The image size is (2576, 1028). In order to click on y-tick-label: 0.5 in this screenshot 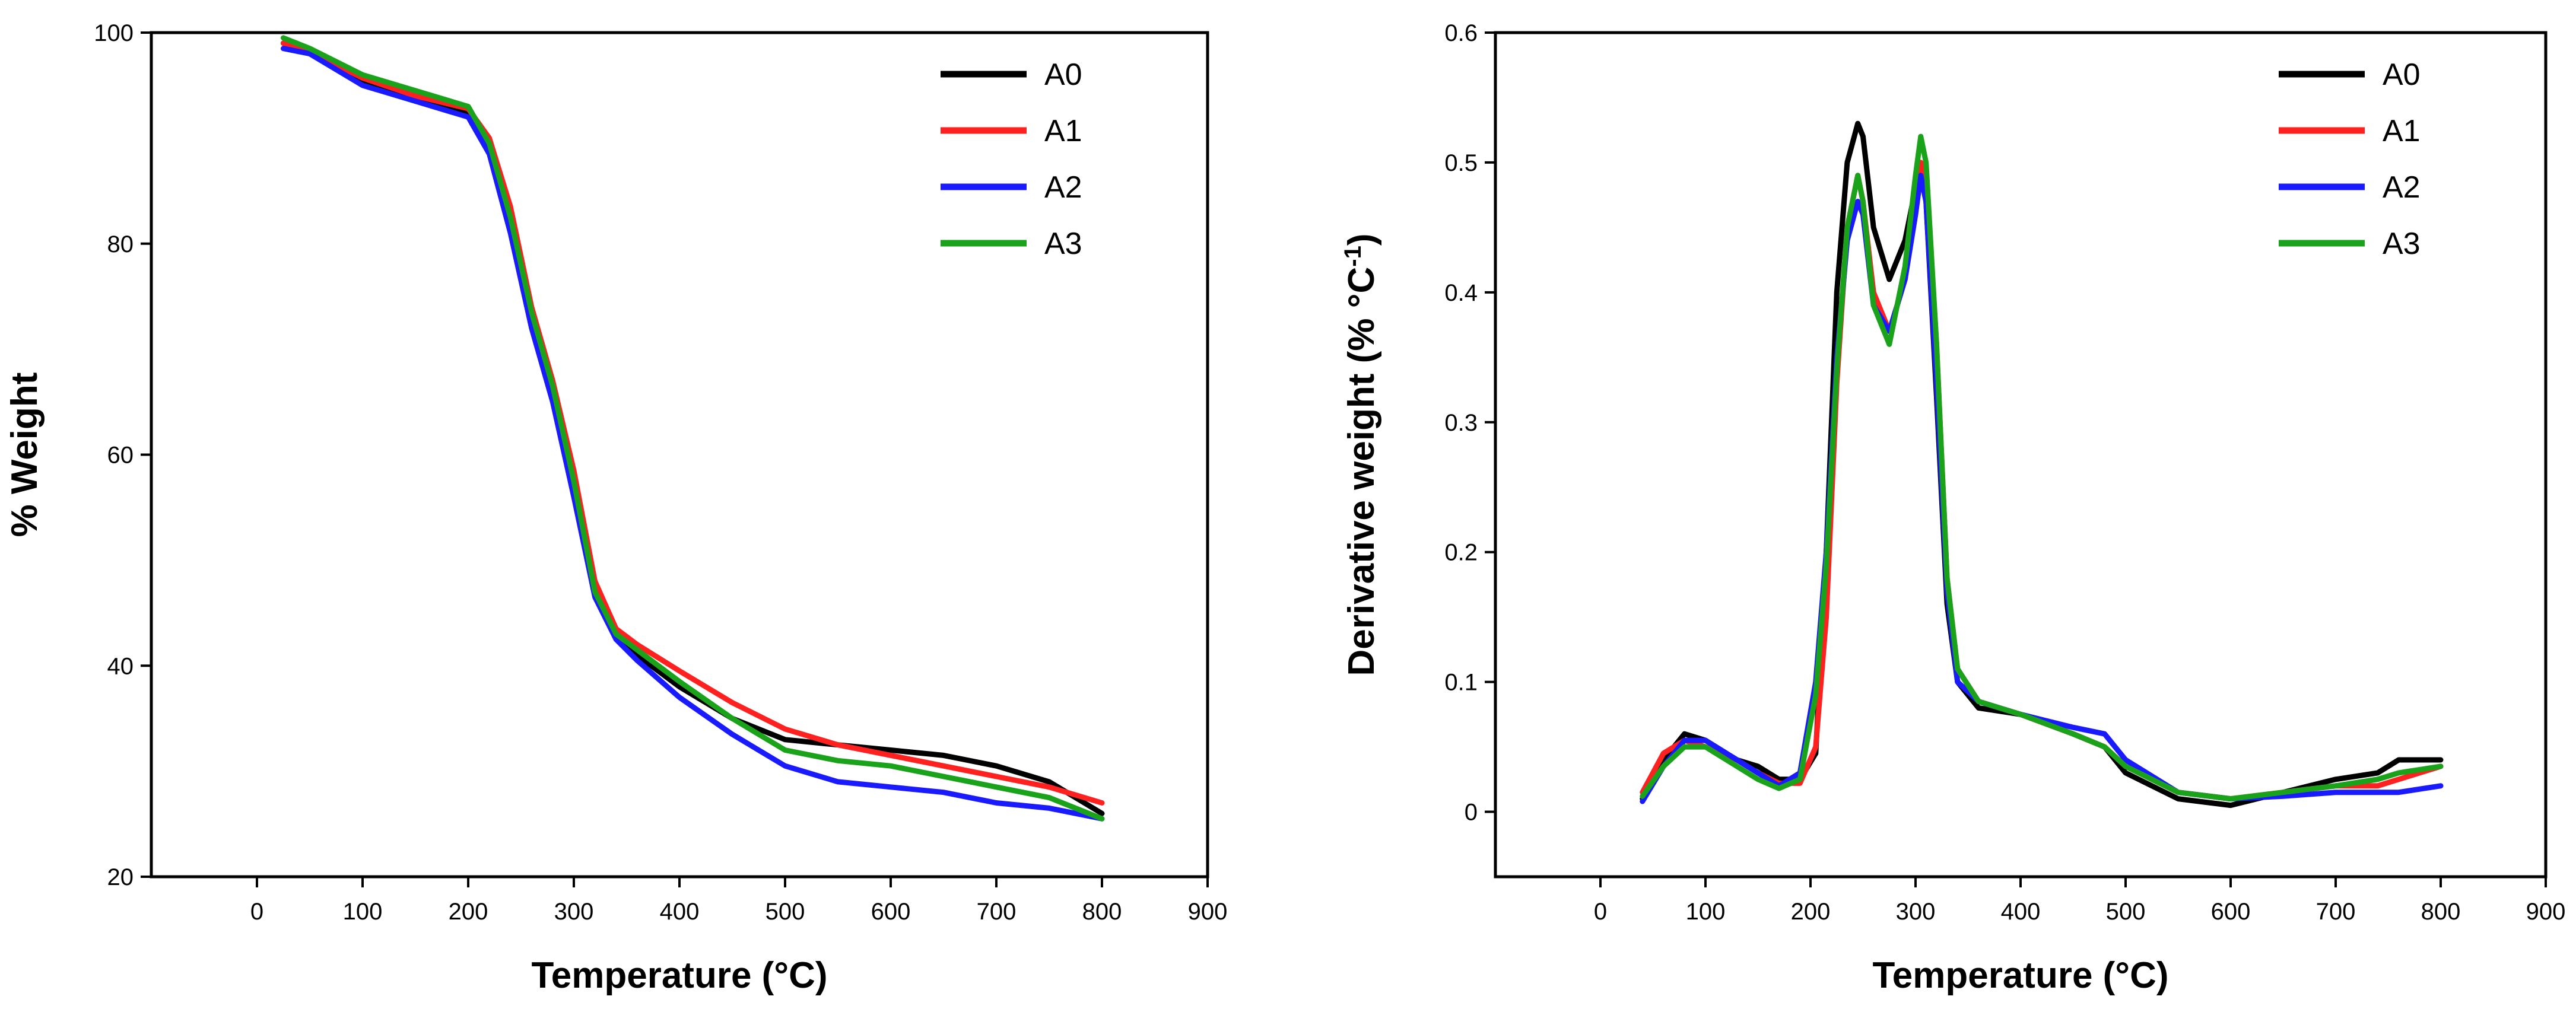, I will do `click(1461, 163)`.